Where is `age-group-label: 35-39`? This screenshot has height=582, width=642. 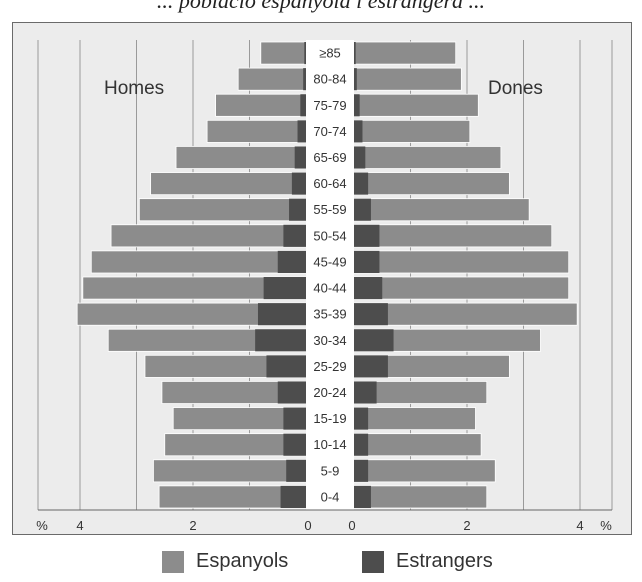 age-group-label: 35-39 is located at coordinates (329, 314).